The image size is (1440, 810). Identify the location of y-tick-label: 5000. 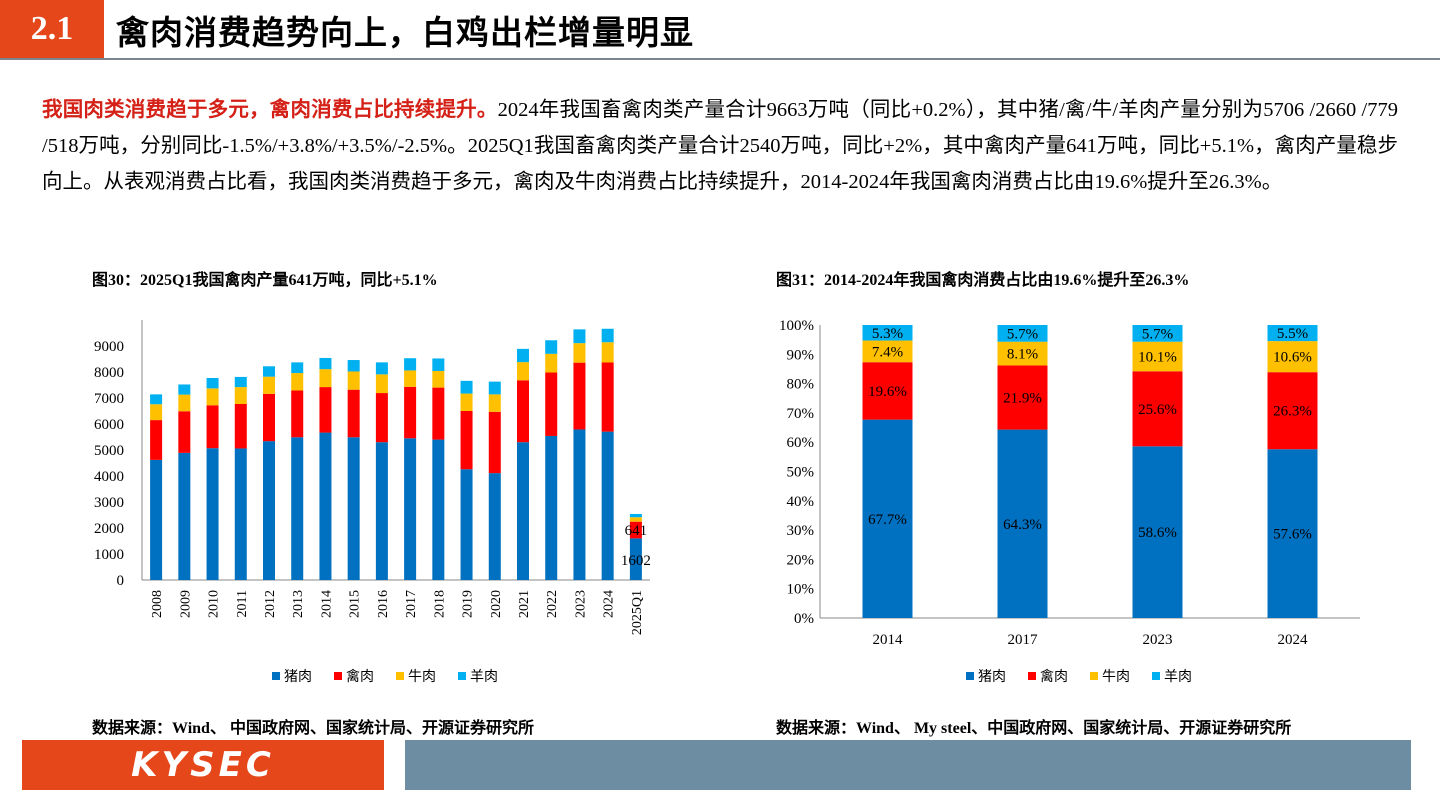
(109, 451).